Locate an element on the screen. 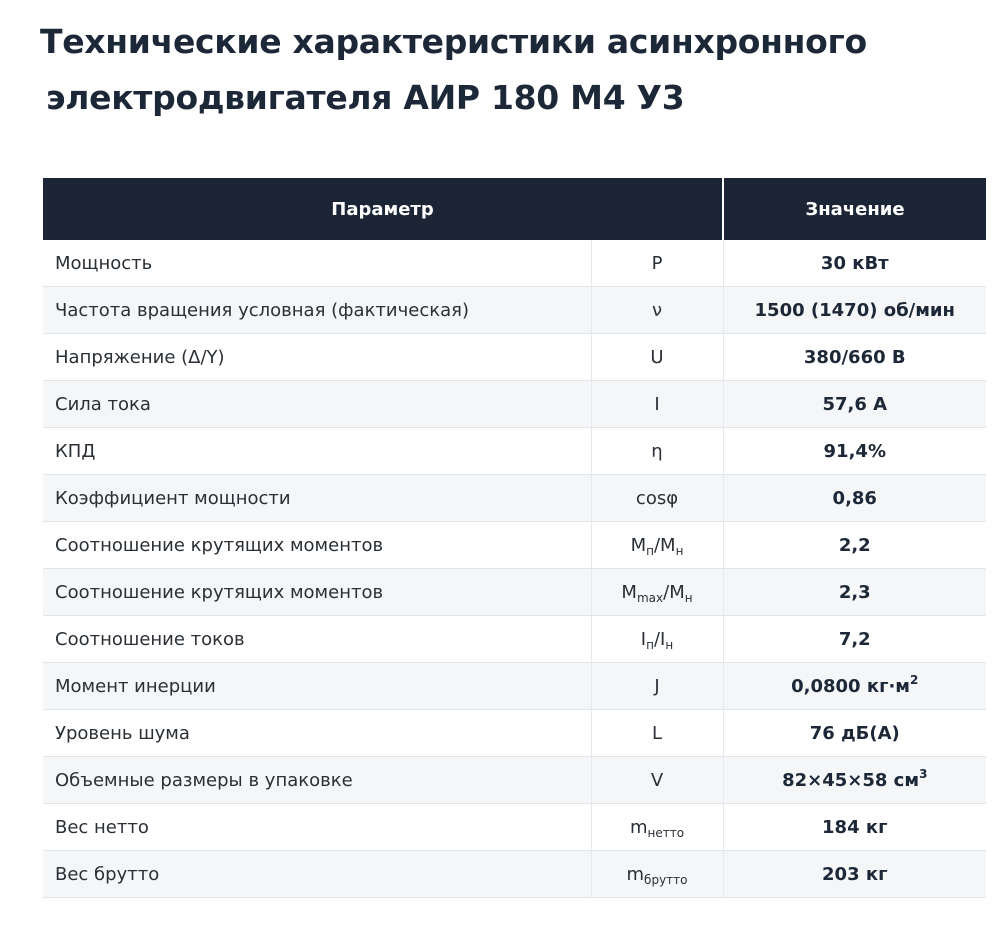  symbol: η is located at coordinates (657, 451).